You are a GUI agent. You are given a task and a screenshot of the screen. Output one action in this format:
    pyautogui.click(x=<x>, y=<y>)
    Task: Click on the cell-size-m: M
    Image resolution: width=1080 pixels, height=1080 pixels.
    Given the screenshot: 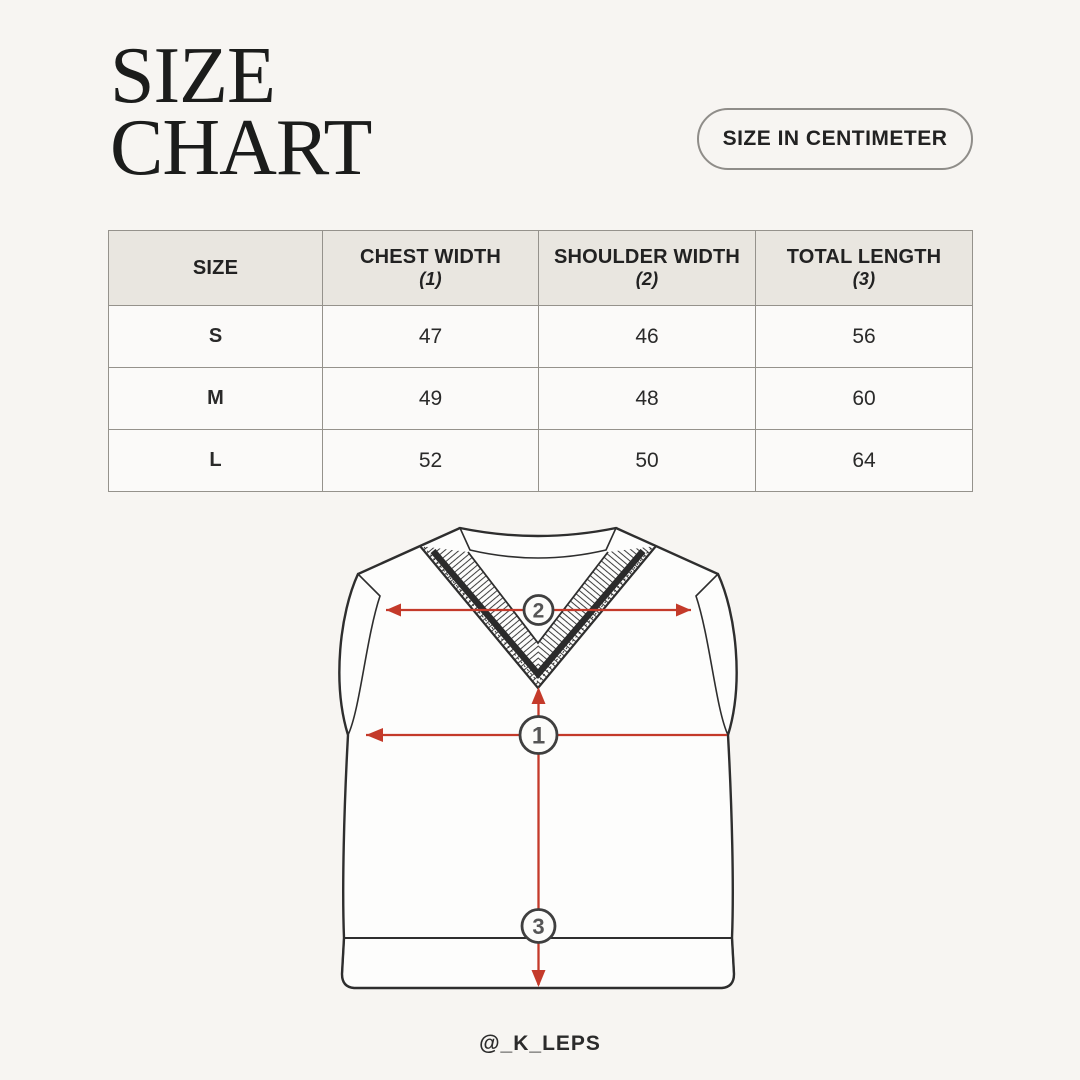 What is the action you would take?
    pyautogui.click(x=215, y=398)
    